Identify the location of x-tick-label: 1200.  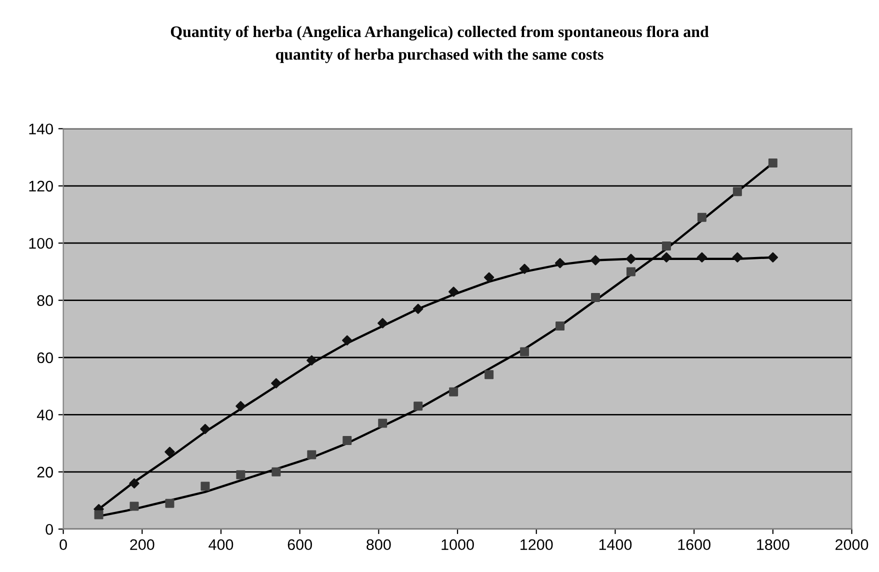
(536, 544).